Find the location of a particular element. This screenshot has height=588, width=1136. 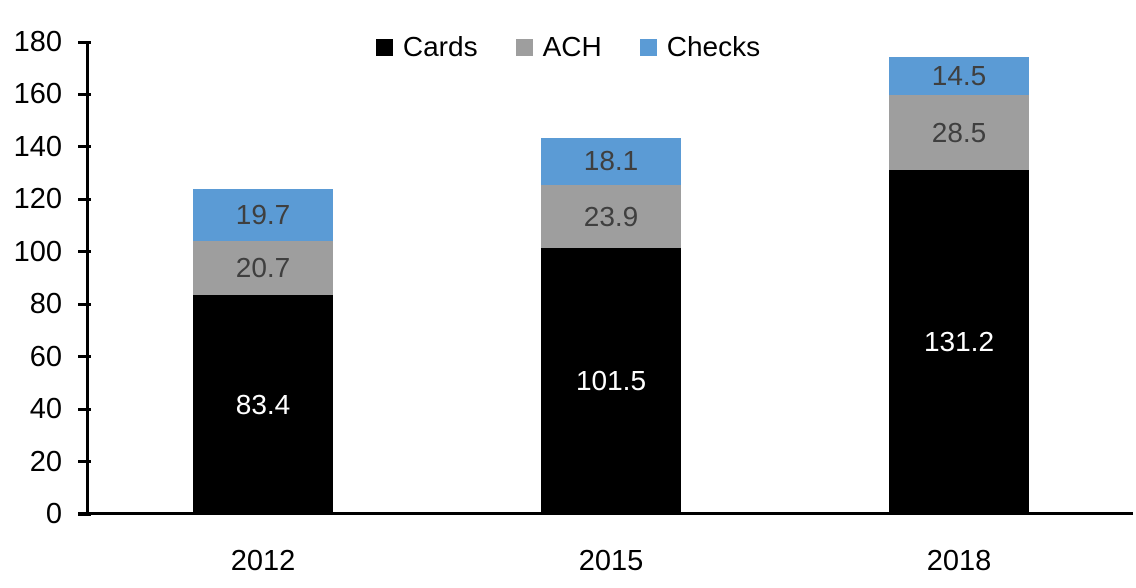

bar-value-label: 23.9 is located at coordinates (611, 216).